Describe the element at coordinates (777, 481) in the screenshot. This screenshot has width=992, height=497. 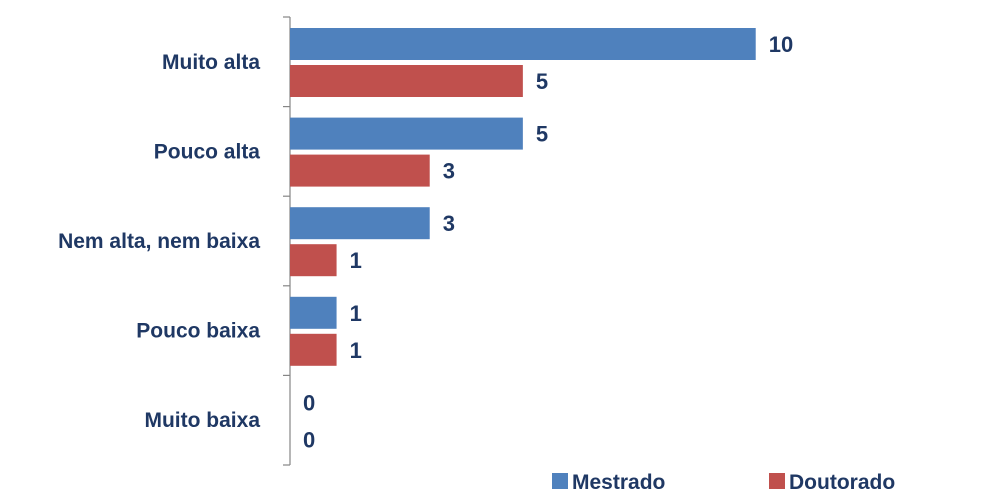
I see `legend-swatch-doutorado` at that location.